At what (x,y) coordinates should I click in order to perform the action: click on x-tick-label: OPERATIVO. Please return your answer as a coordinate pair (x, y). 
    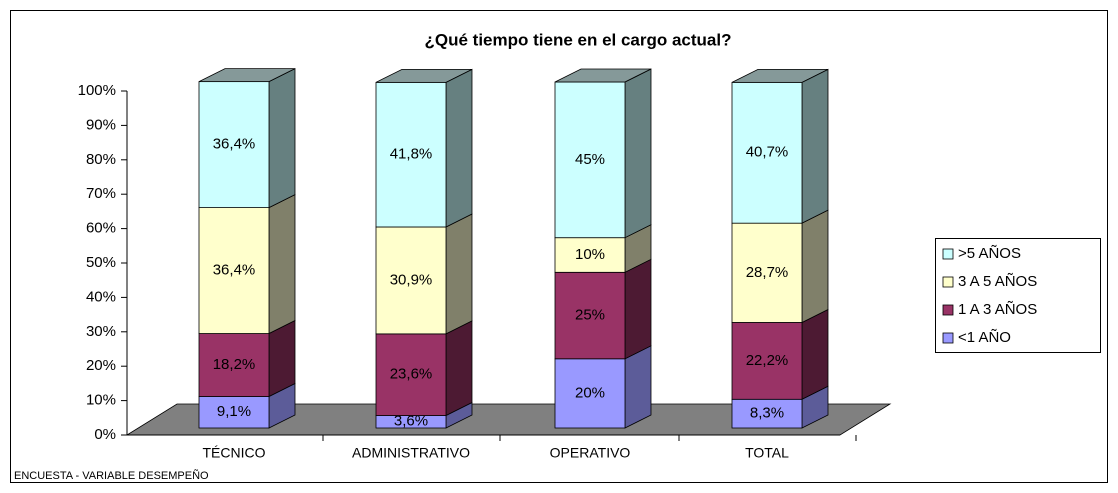
    Looking at the image, I should click on (590, 453).